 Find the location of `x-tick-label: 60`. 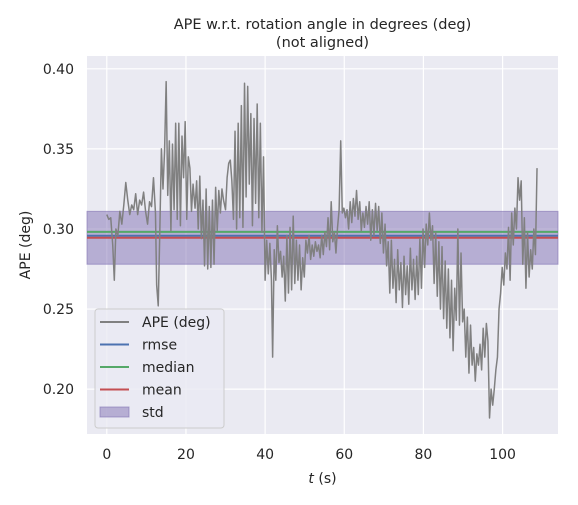

x-tick-label: 60 is located at coordinates (344, 455).